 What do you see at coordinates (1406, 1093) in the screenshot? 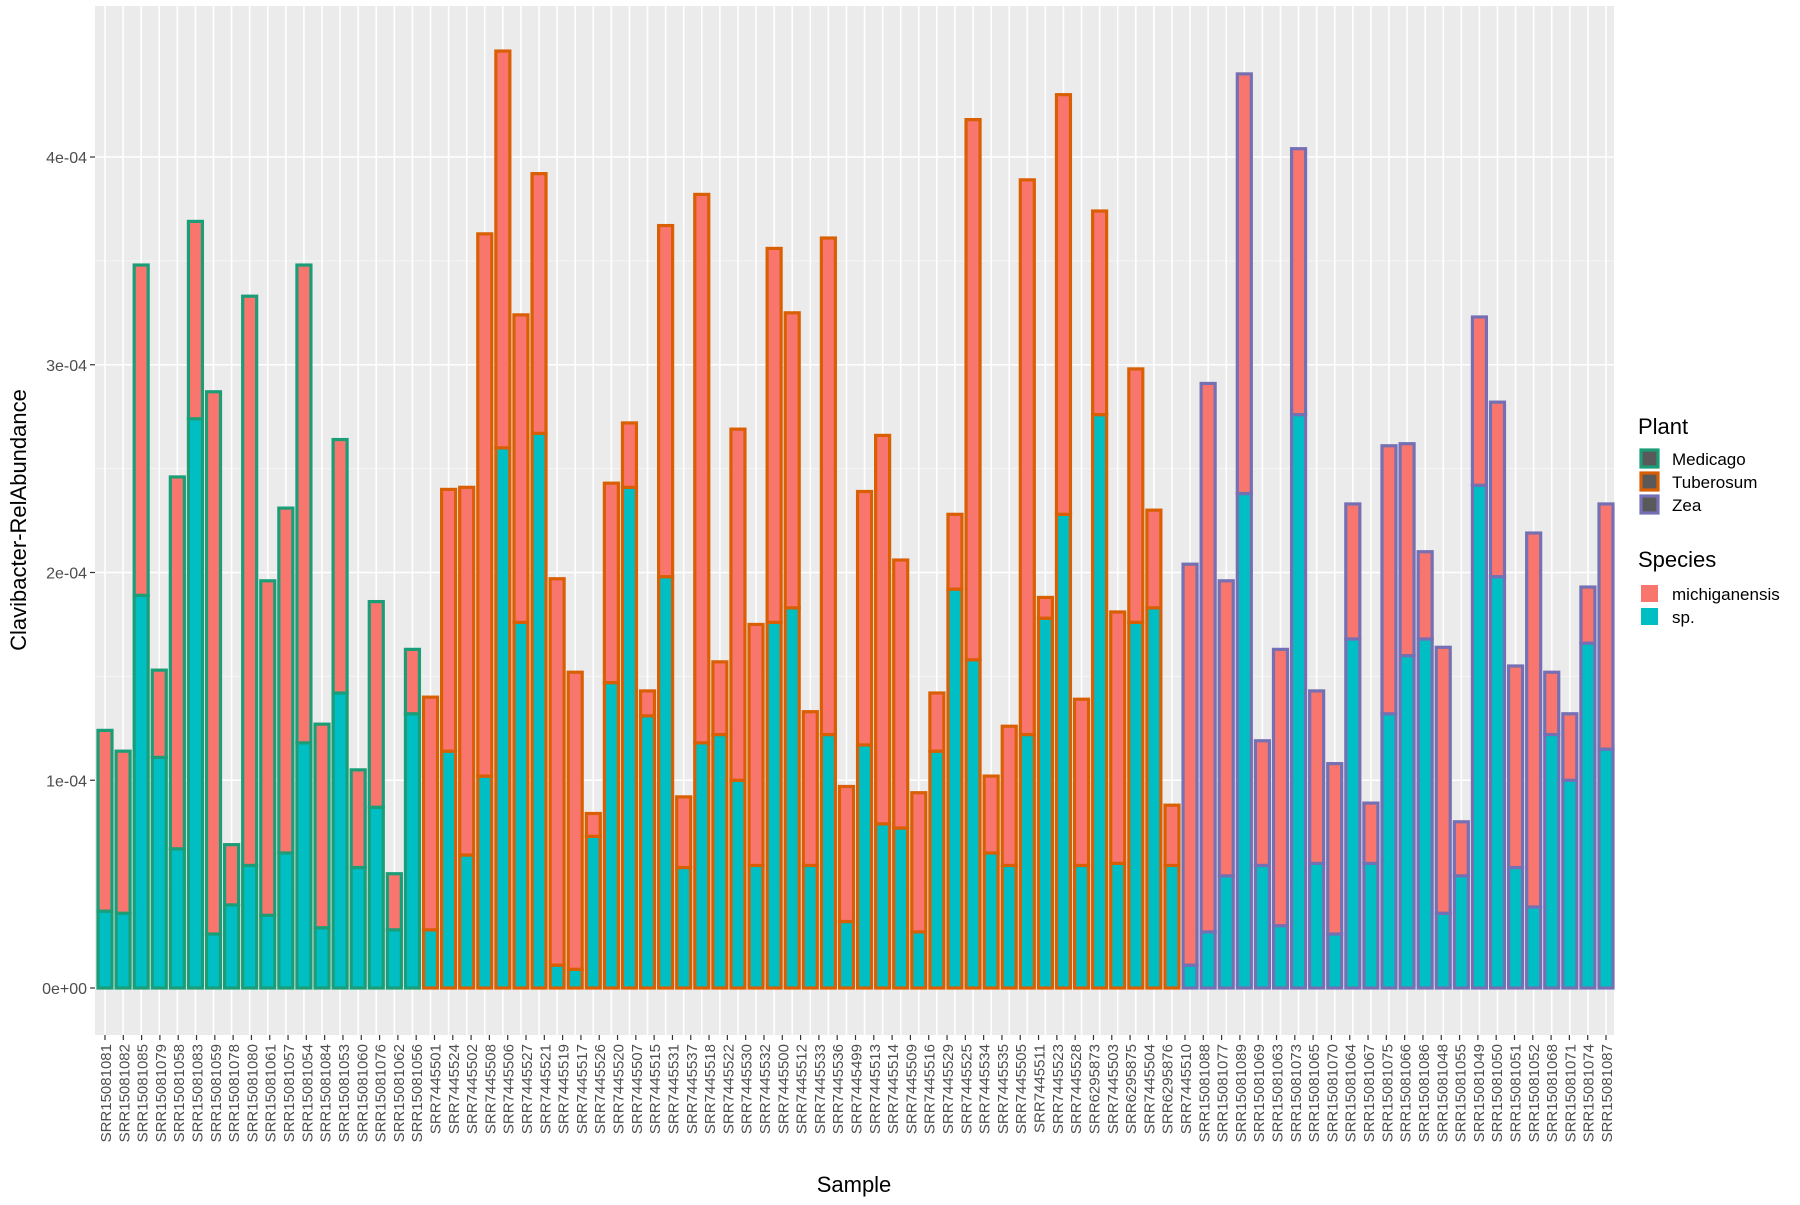
I see `x-tick-label: SRR15081066` at bounding box center [1406, 1093].